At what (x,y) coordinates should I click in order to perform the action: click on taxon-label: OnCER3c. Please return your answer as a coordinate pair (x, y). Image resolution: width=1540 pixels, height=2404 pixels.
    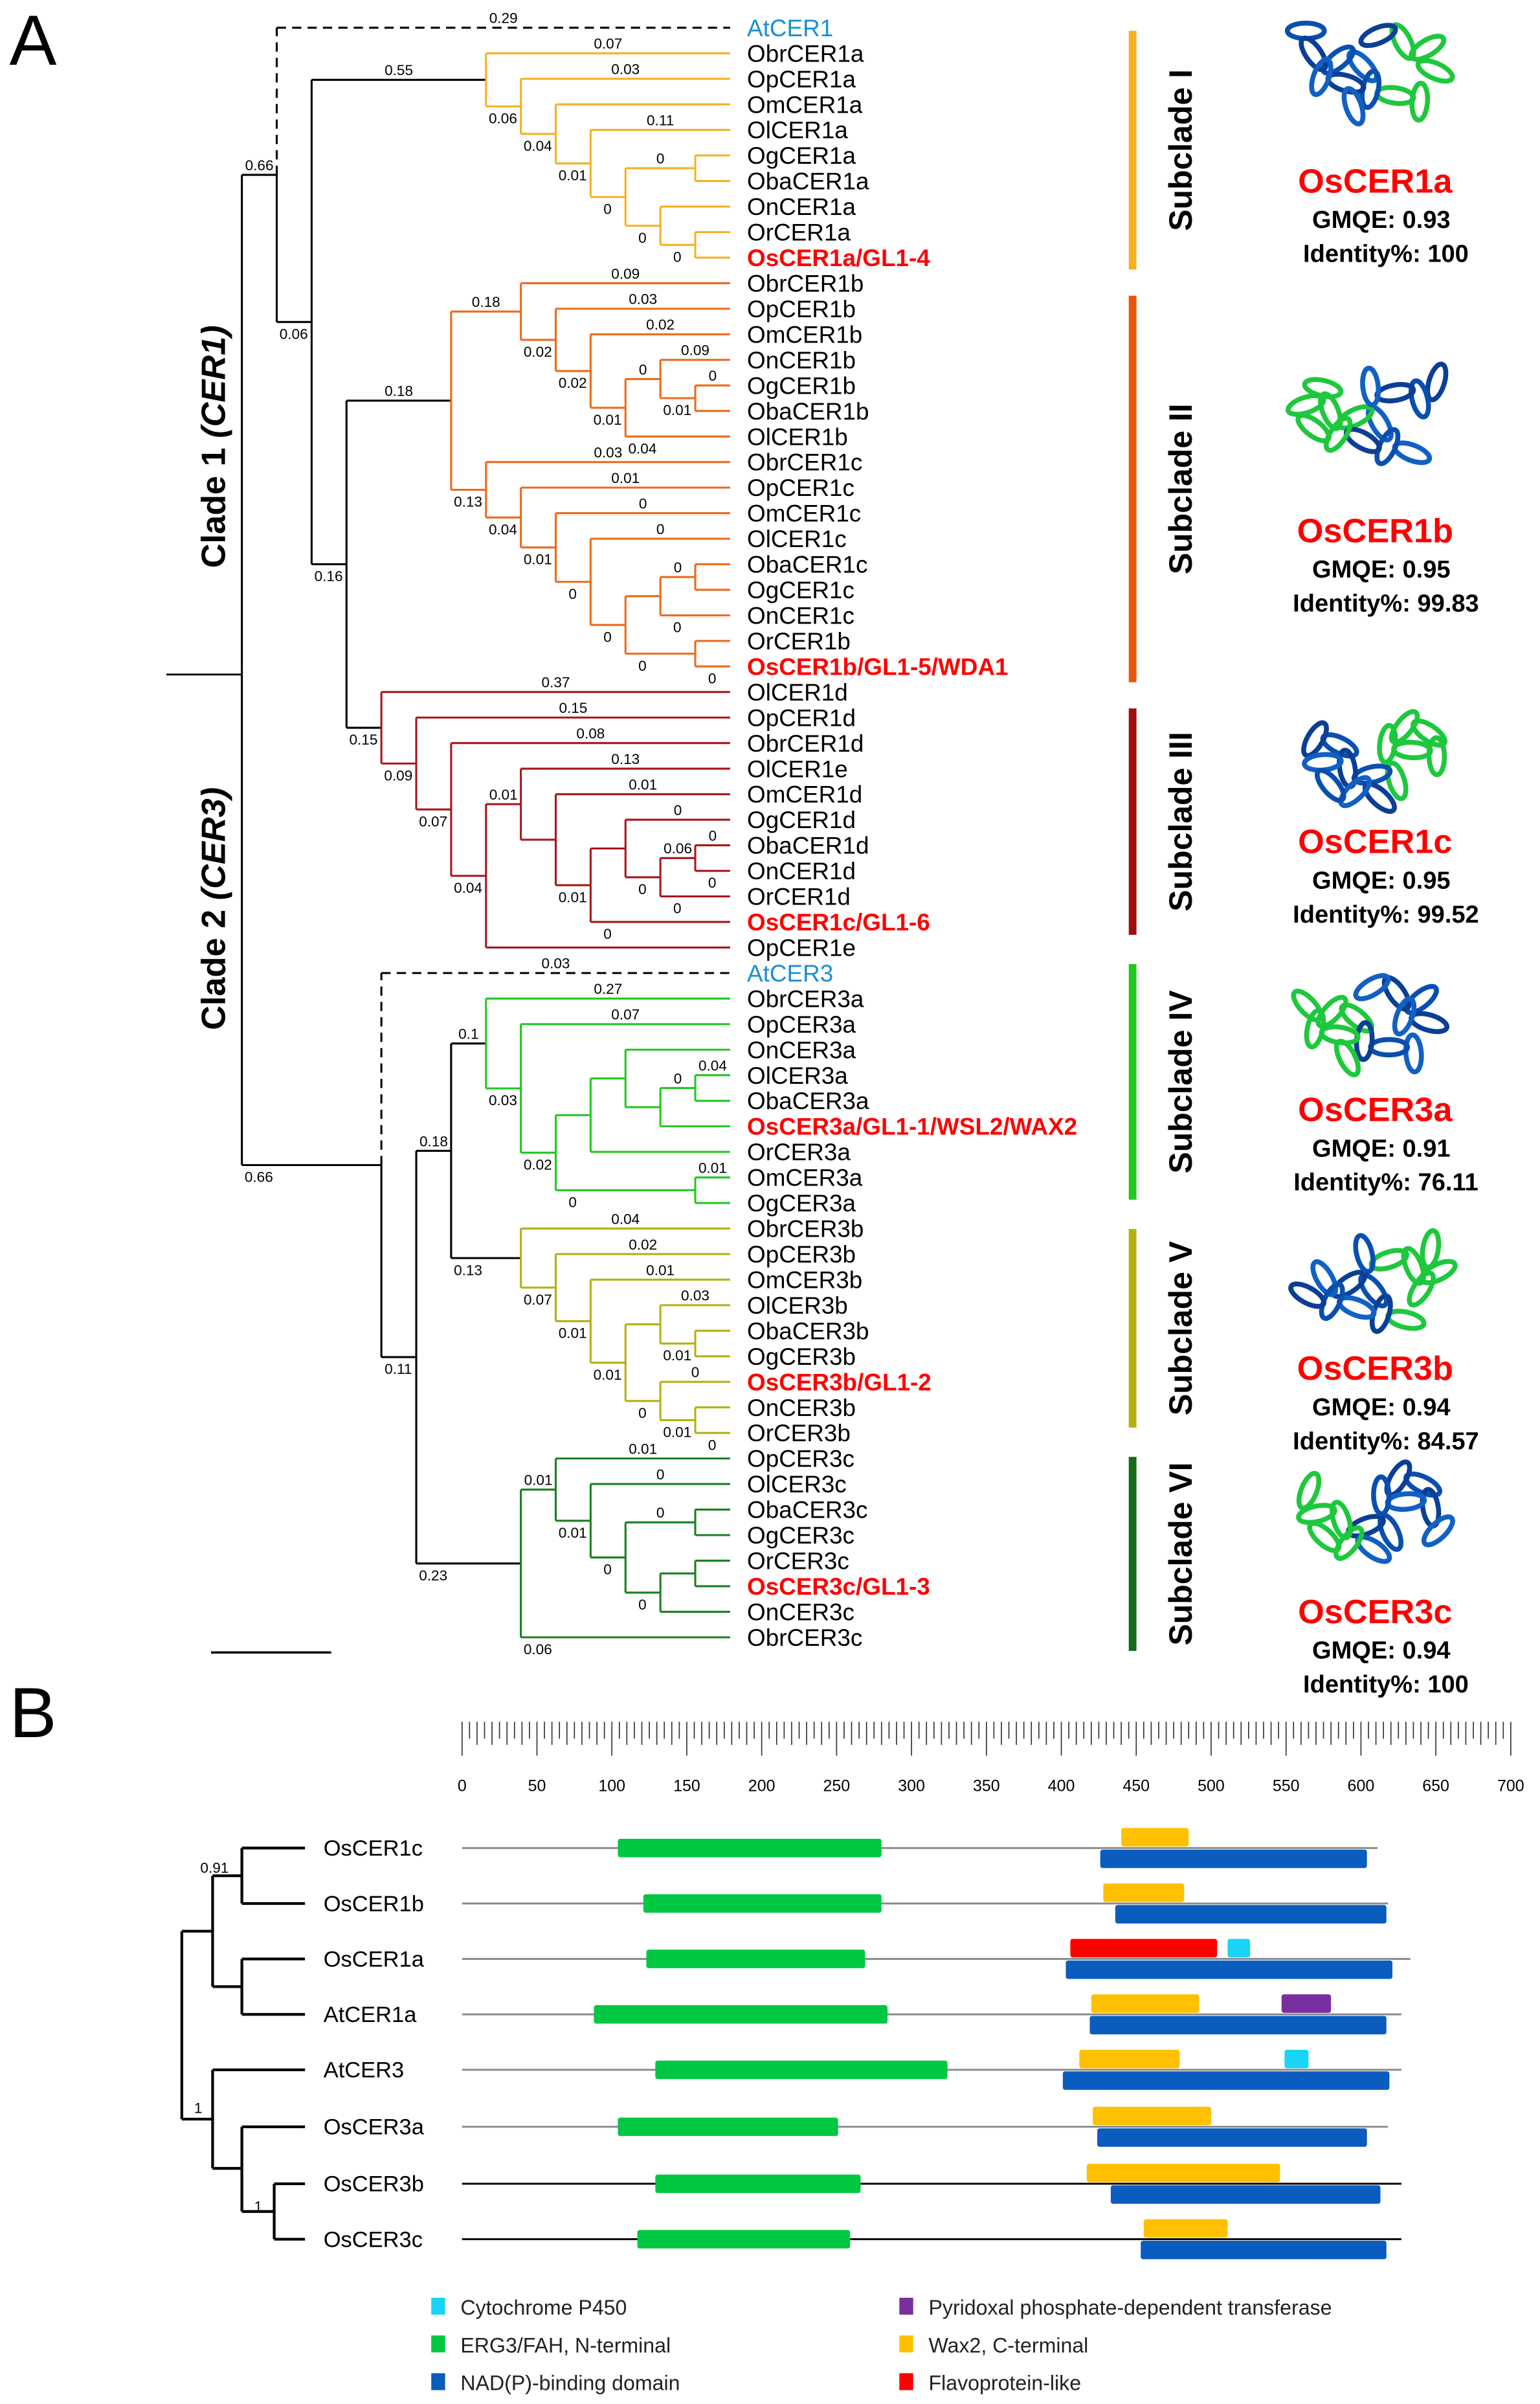
    Looking at the image, I should click on (800, 1612).